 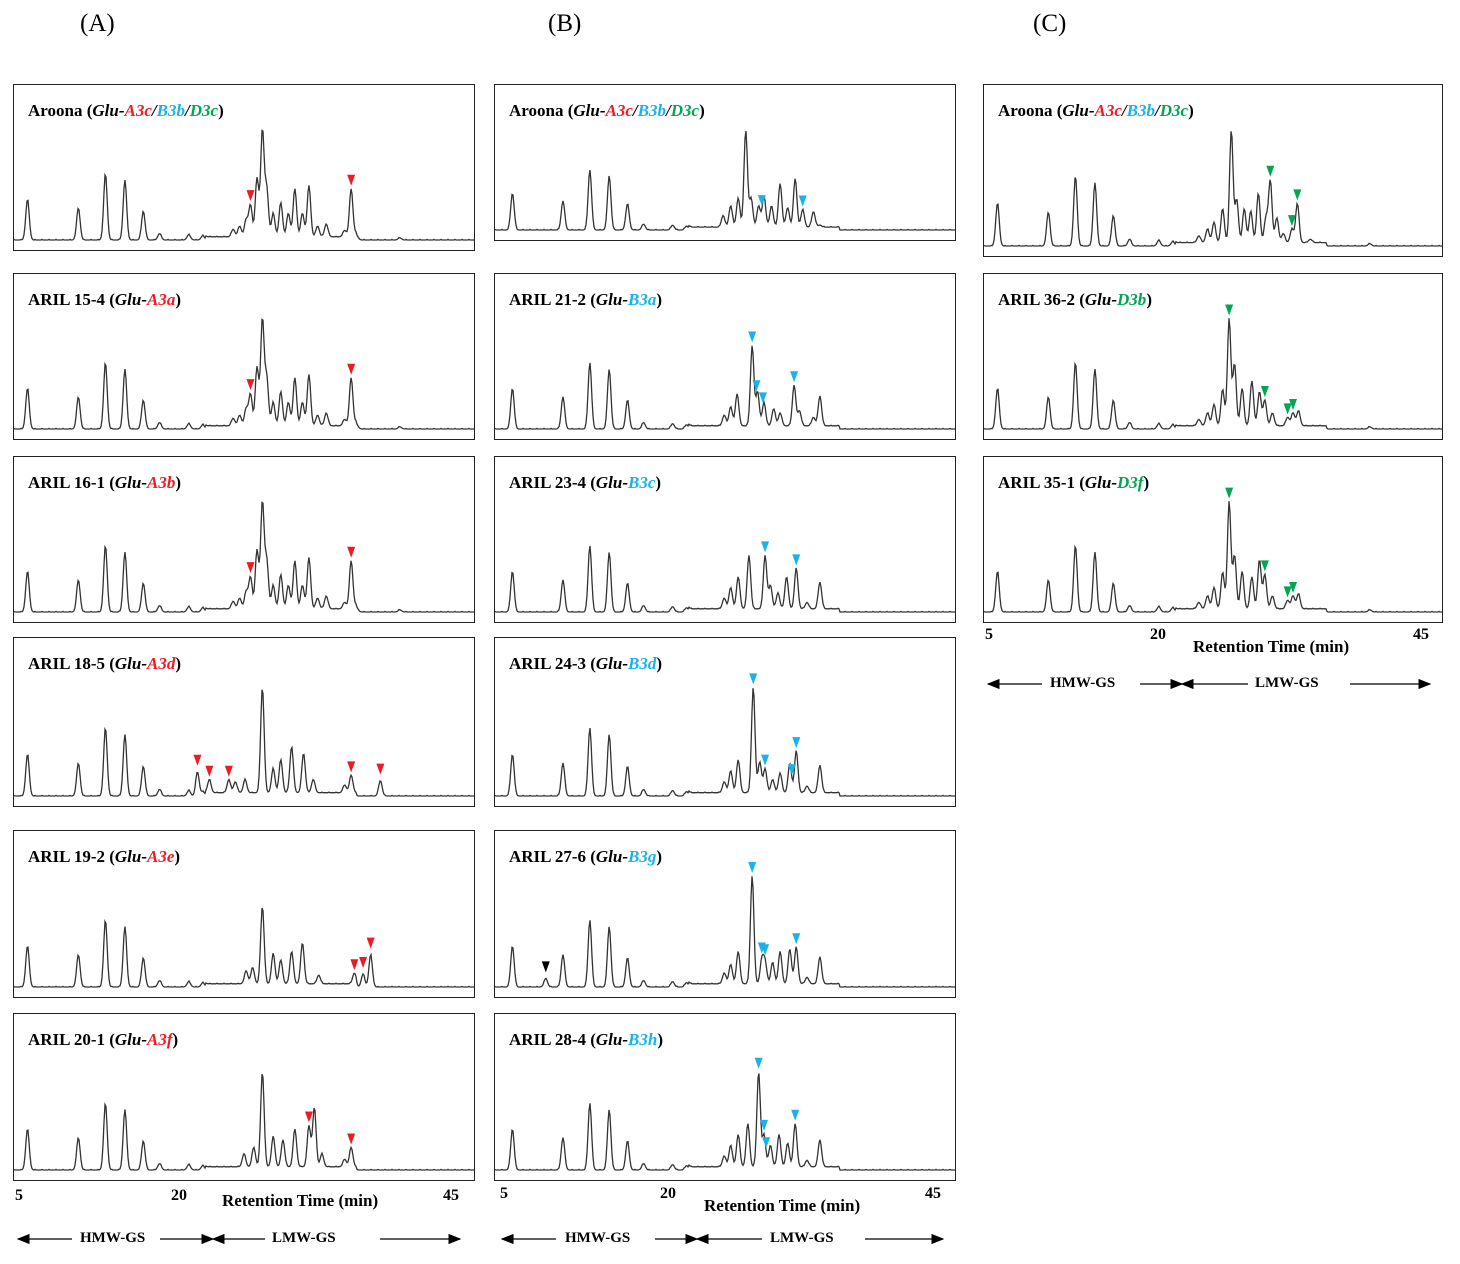 I want to click on lmw-gs-label: LMW-GS, so click(x=802, y=1238).